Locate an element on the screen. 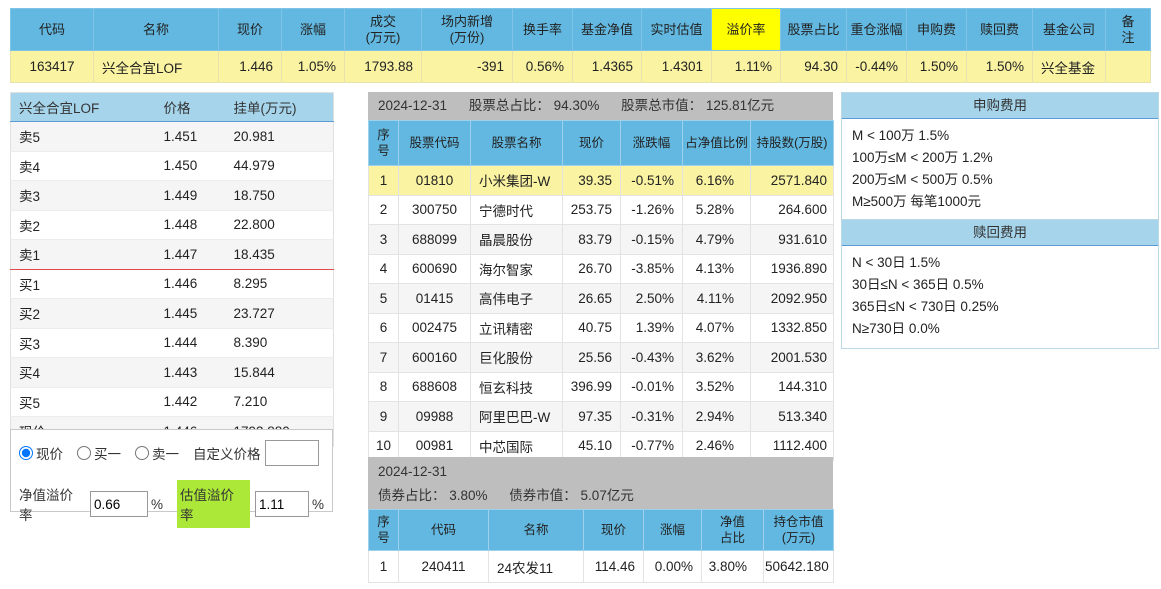 Image resolution: width=1161 pixels, height=589 pixels. stock-code-link: 09988 is located at coordinates (434, 416).